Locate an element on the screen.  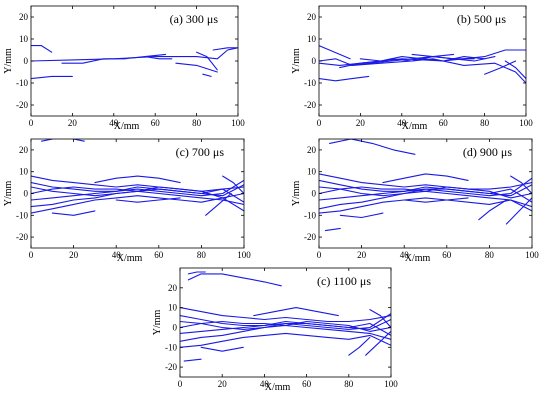
panel-title: (a) 300 μs is located at coordinates (194, 19).